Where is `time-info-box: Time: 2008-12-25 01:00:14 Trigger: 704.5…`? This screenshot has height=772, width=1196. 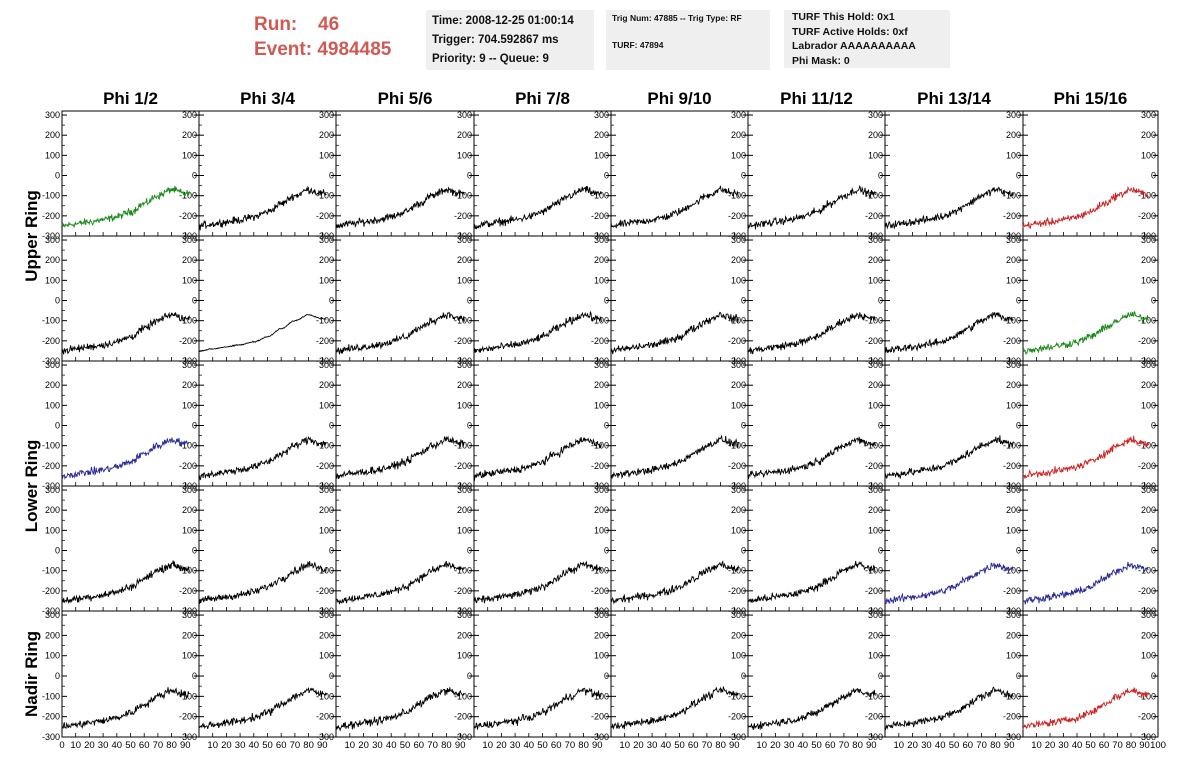
time-info-box: Time: 2008-12-25 01:00:14 Trigger: 704.5… is located at coordinates (510, 40).